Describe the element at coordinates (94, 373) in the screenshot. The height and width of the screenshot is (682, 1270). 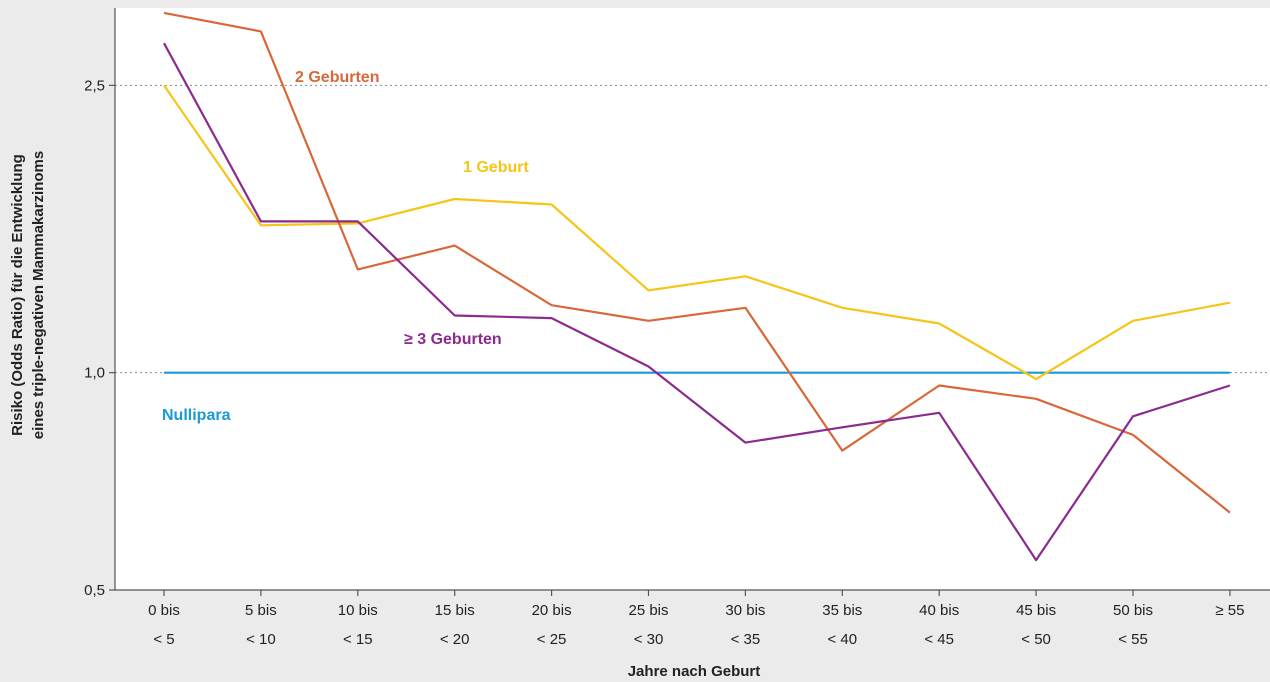
I see `y-tick-label: 1,0` at that location.